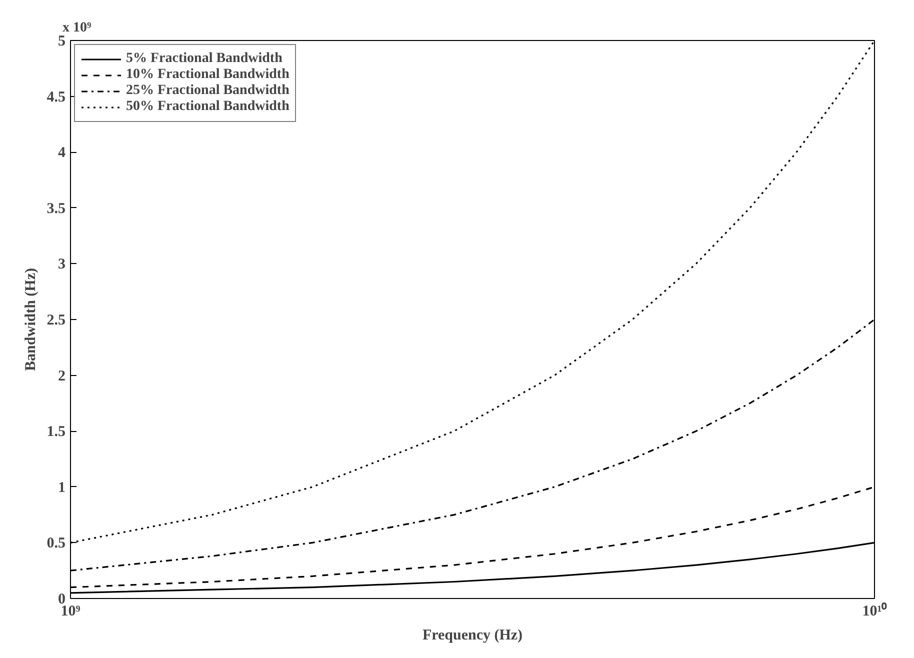 This screenshot has width=914, height=658. Describe the element at coordinates (62, 153) in the screenshot. I see `y-tick-label: 4` at that location.